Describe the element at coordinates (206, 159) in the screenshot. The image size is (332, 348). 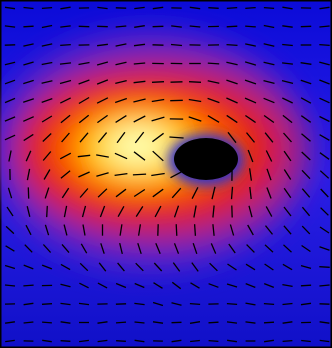
I see `hole` at that location.